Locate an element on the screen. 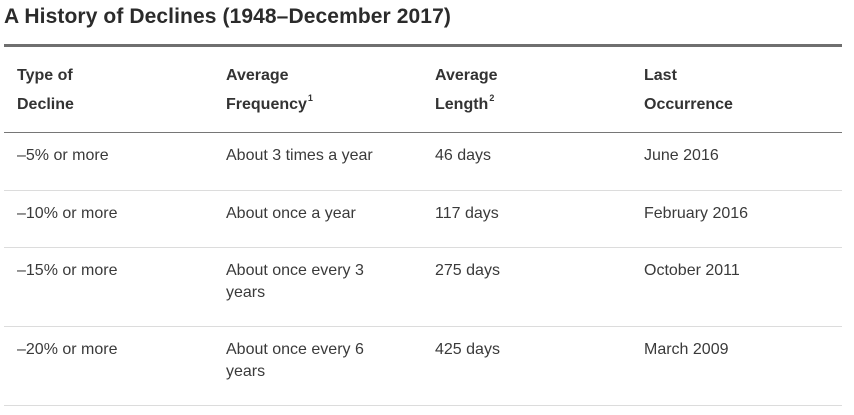 The image size is (854, 415). cell-length: 46 days is located at coordinates (463, 155).